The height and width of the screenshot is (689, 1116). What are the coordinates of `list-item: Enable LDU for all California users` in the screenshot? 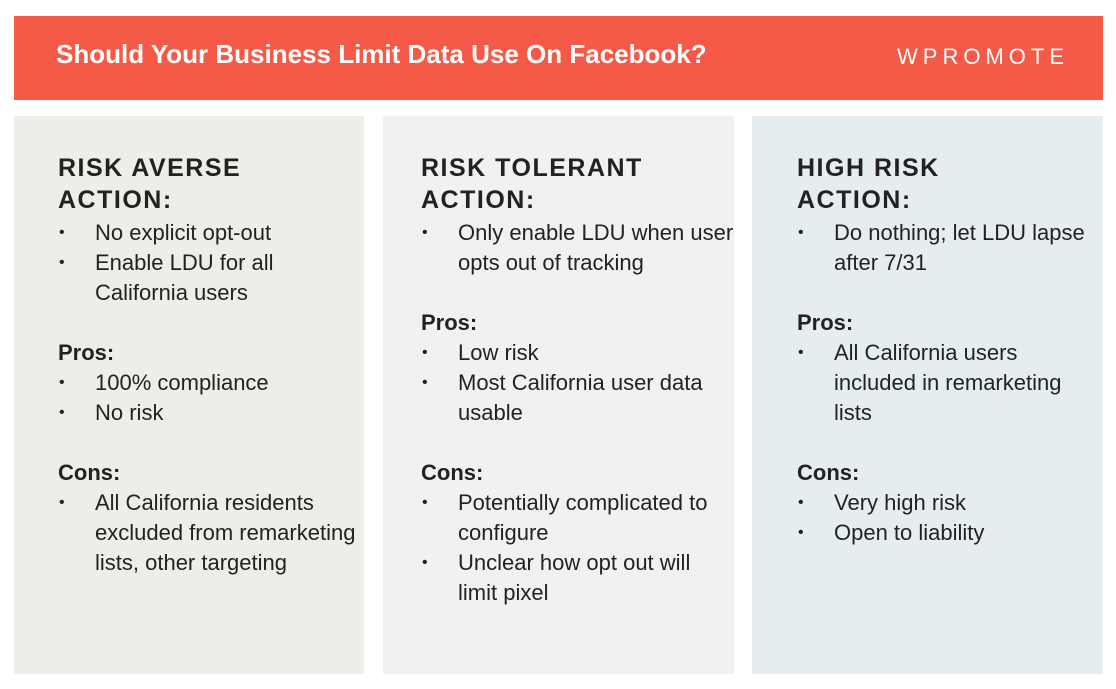 It's located at (211, 278).